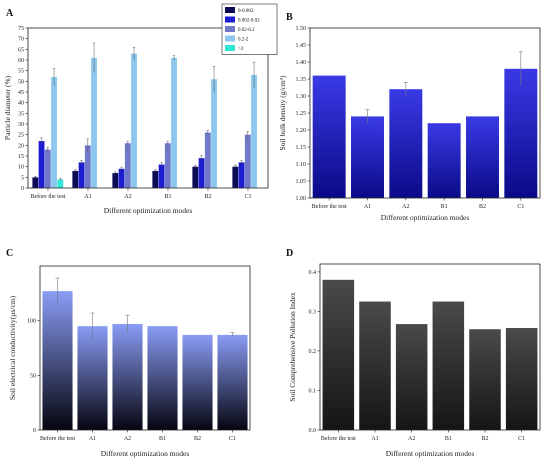  What do you see at coordinates (301, 80) in the screenshot?
I see `y-tick-label: 1.35` at bounding box center [301, 80].